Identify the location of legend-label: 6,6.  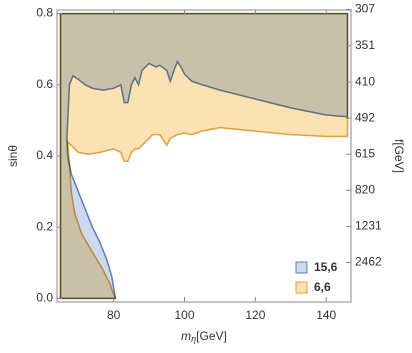
(322, 287).